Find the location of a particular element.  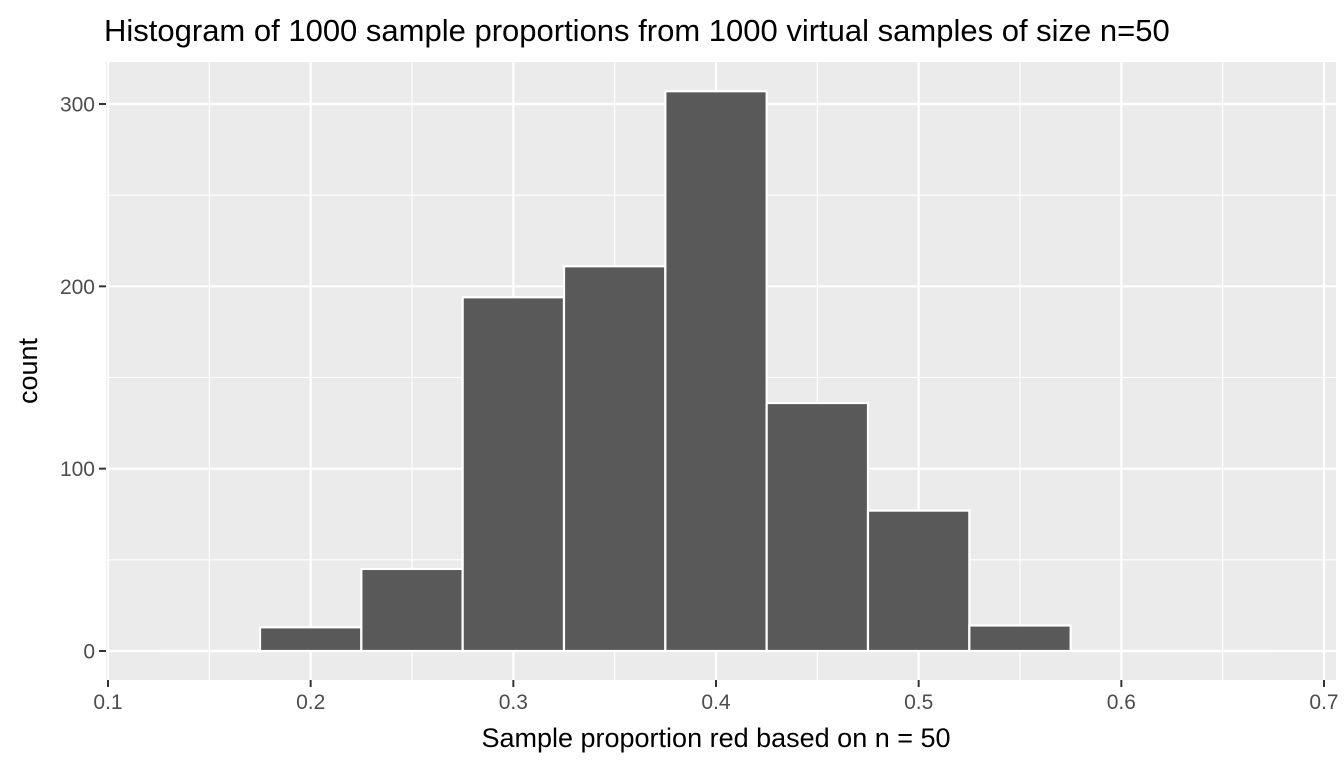

x-tick-label: 0.3 is located at coordinates (513, 702).